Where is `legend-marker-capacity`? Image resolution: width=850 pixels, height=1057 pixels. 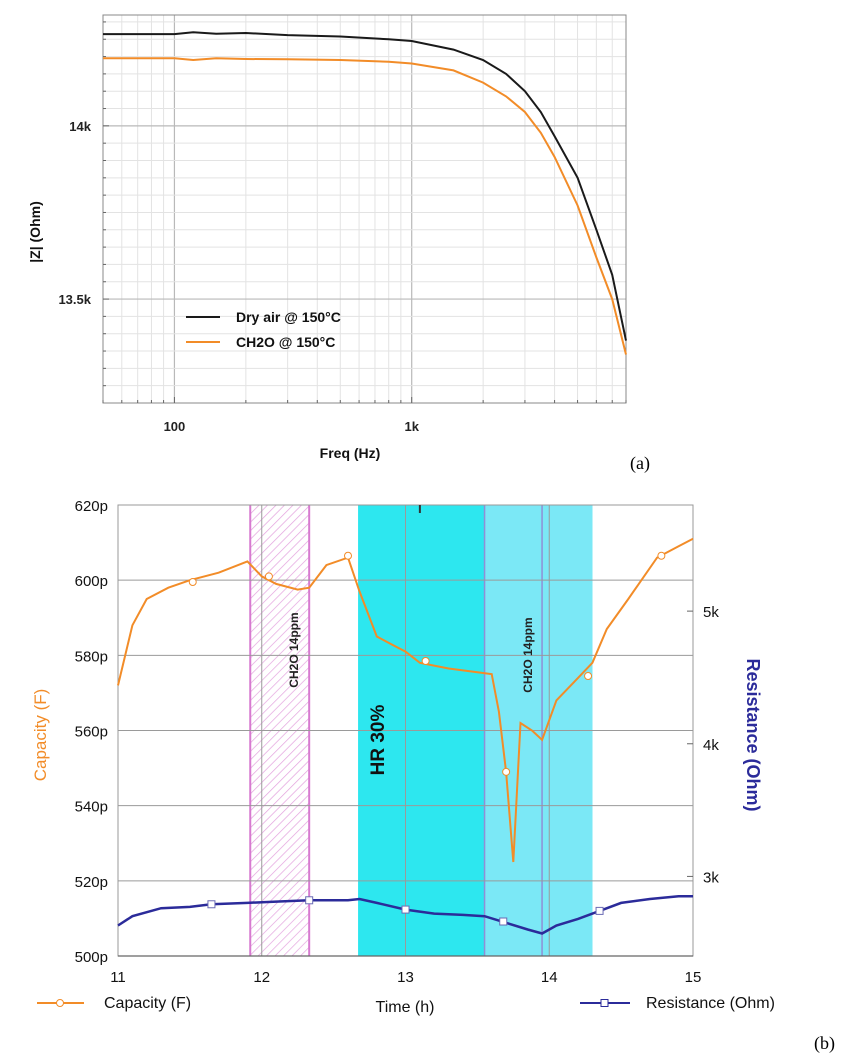
legend-marker-capacity is located at coordinates (60, 1003).